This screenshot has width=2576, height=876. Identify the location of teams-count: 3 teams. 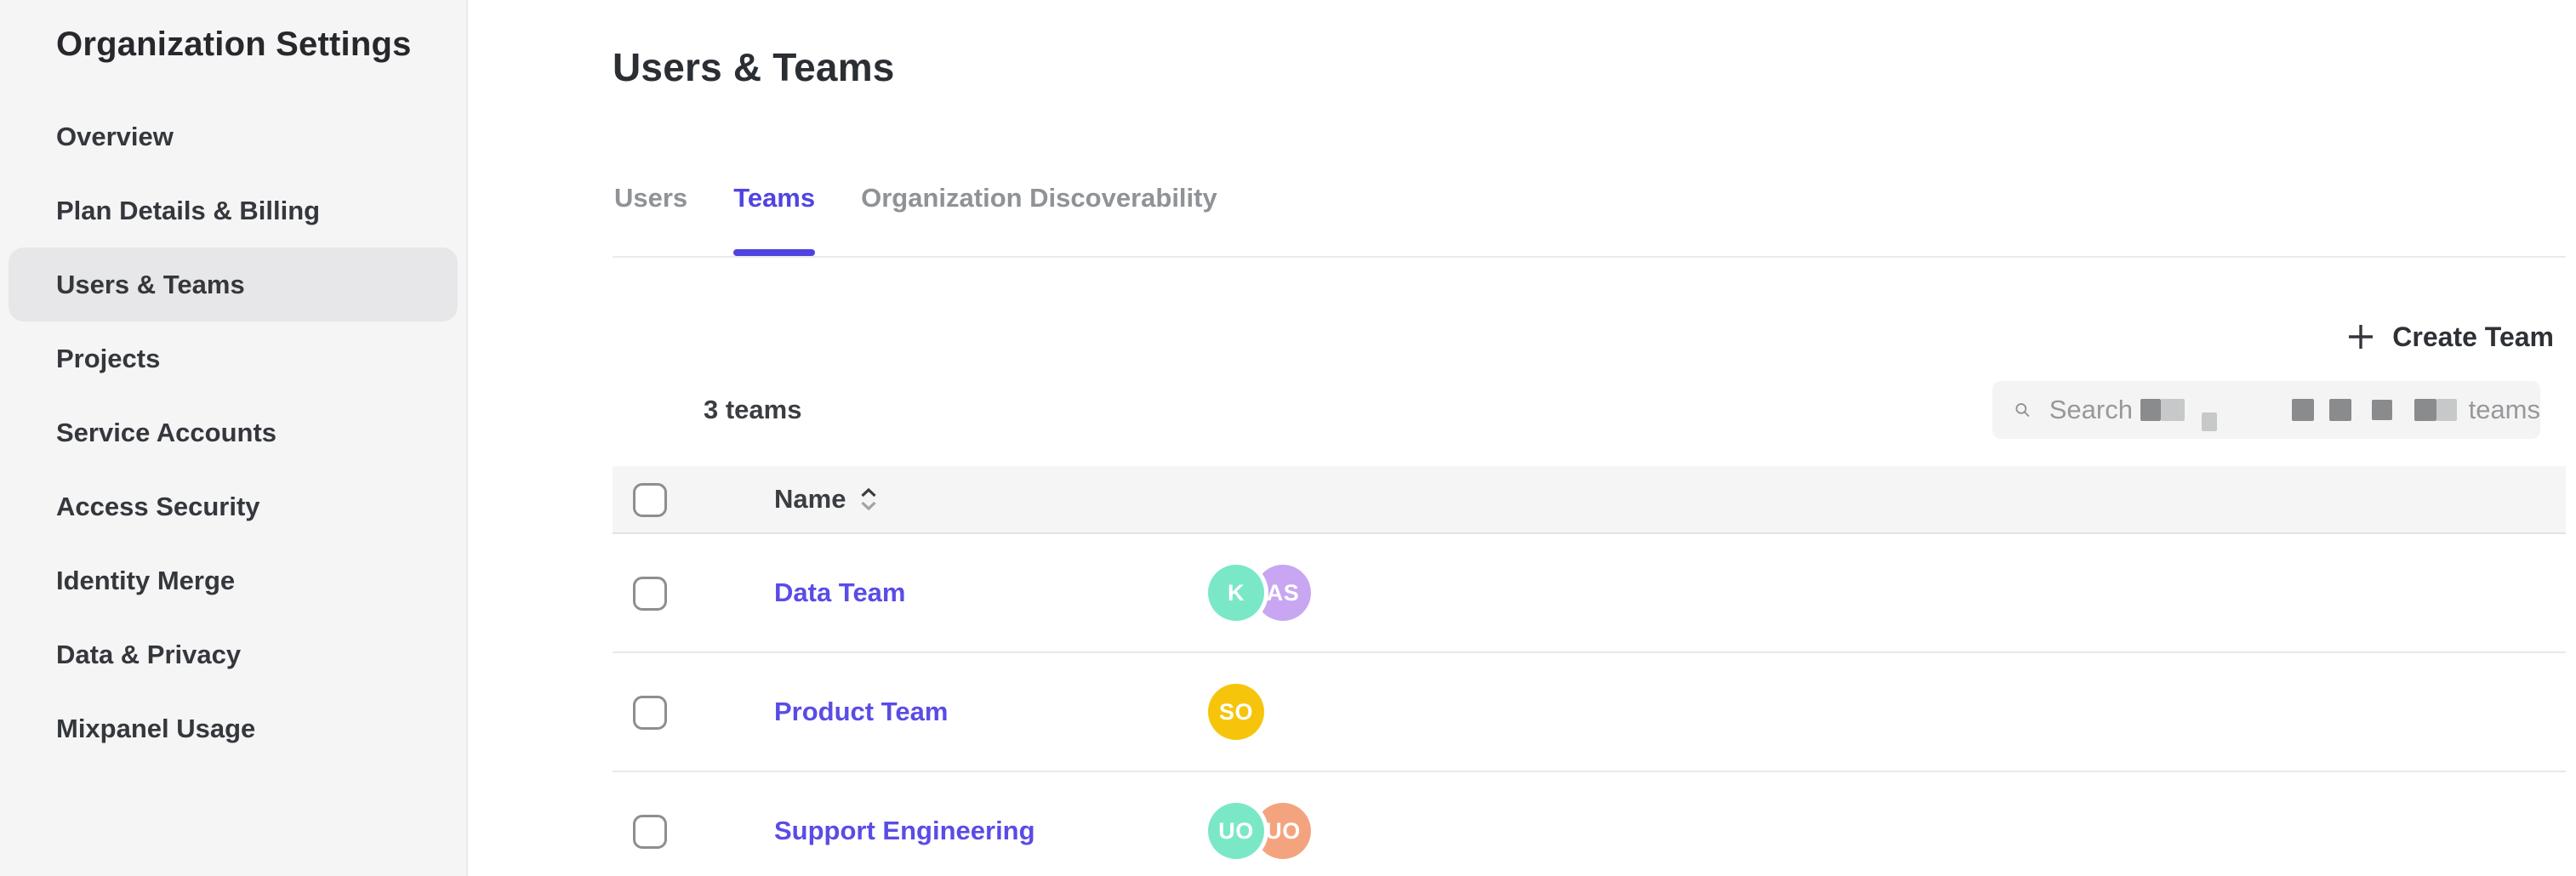
(753, 409).